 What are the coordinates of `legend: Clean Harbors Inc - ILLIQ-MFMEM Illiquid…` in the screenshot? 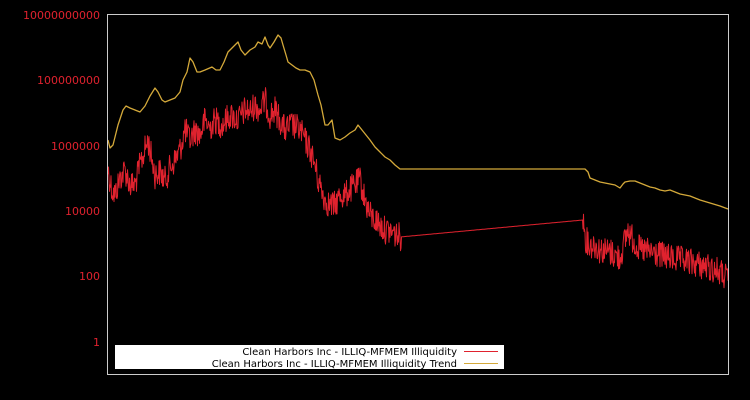 It's located at (309, 357).